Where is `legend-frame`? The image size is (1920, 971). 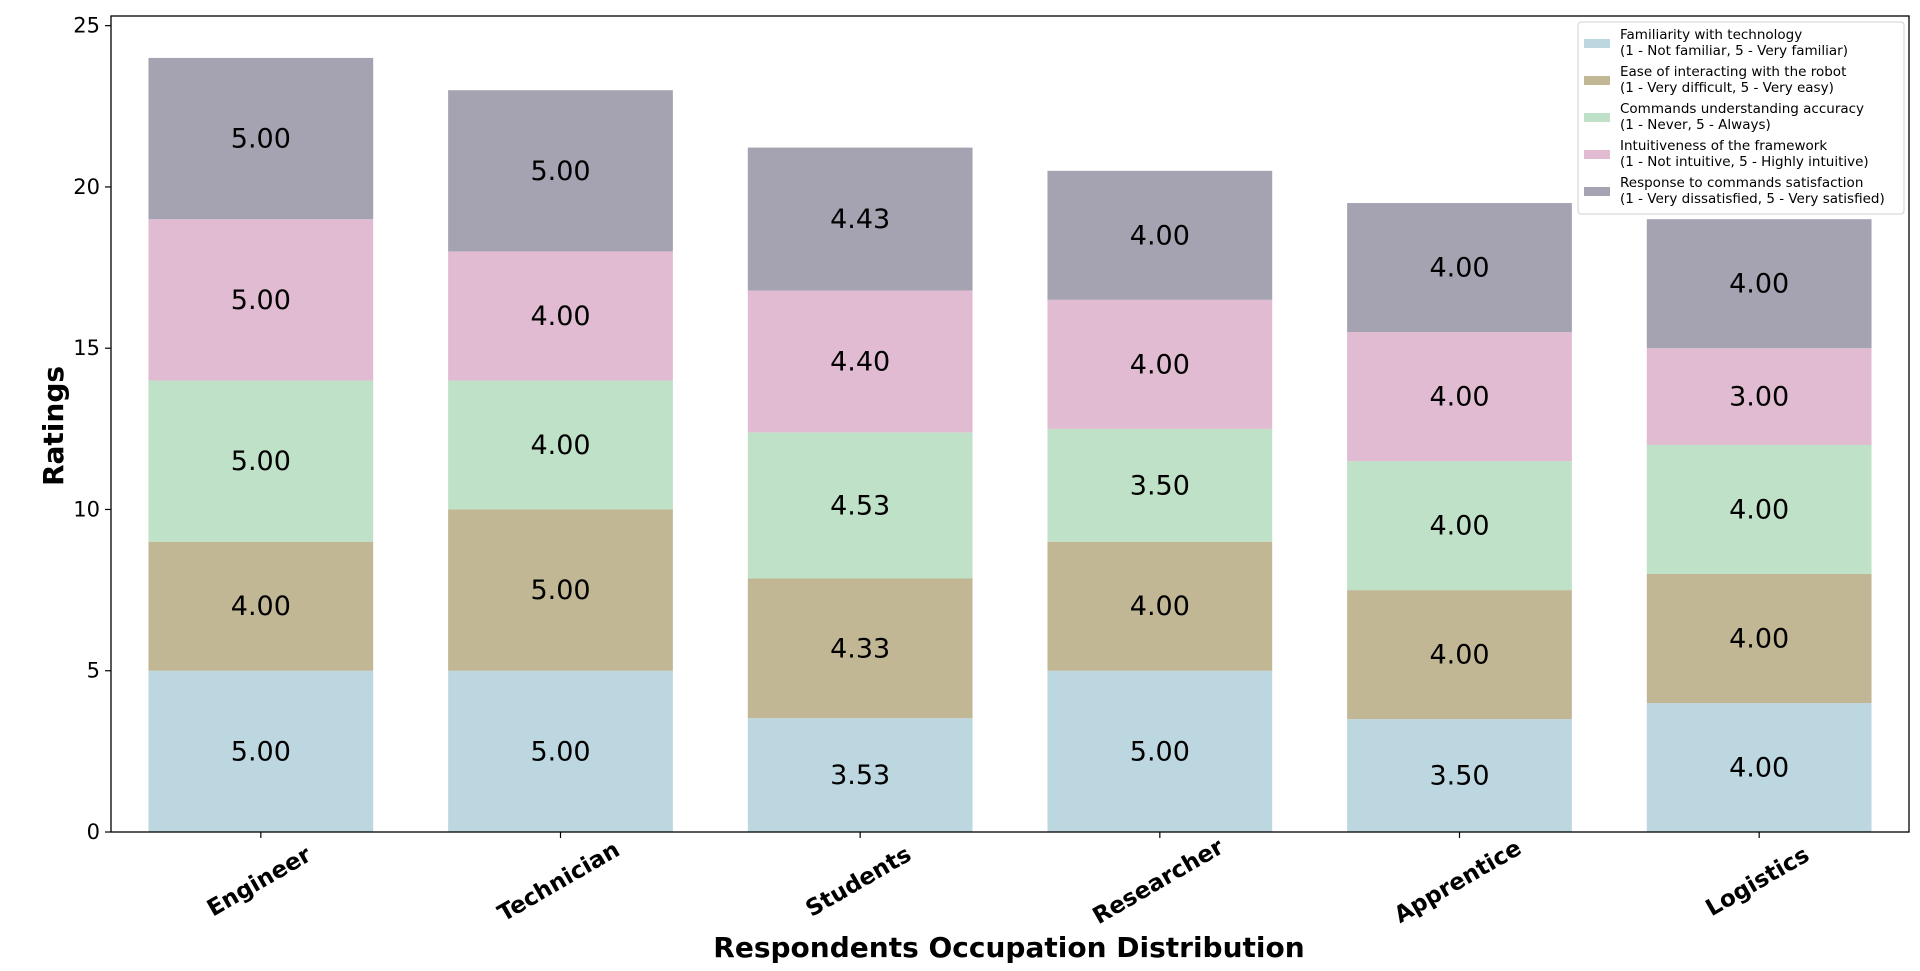 legend-frame is located at coordinates (1741, 118).